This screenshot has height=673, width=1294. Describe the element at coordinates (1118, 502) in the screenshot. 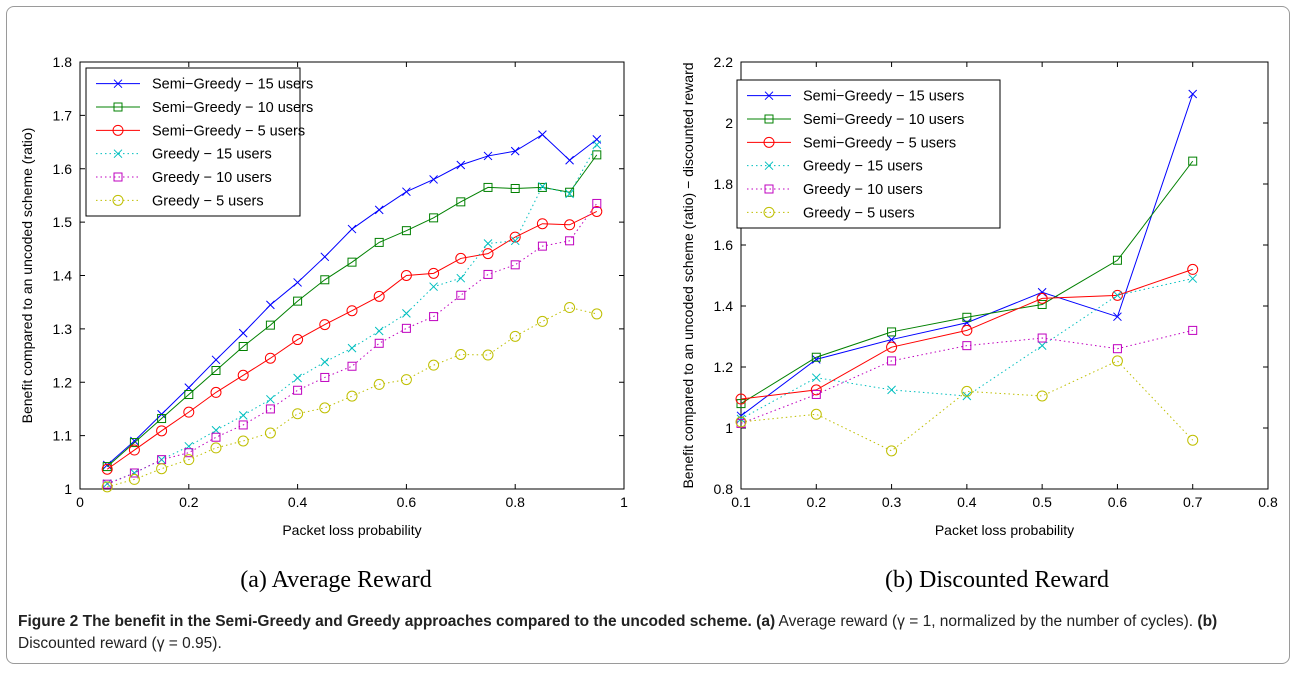

I see `chart-b-xtick-label: 0.6` at that location.